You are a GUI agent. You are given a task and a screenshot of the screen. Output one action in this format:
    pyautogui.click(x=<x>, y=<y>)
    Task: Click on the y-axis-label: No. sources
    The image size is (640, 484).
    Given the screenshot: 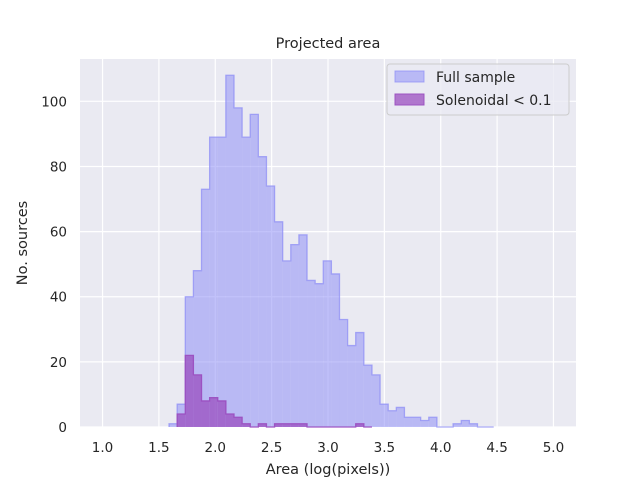 What is the action you would take?
    pyautogui.click(x=23, y=243)
    